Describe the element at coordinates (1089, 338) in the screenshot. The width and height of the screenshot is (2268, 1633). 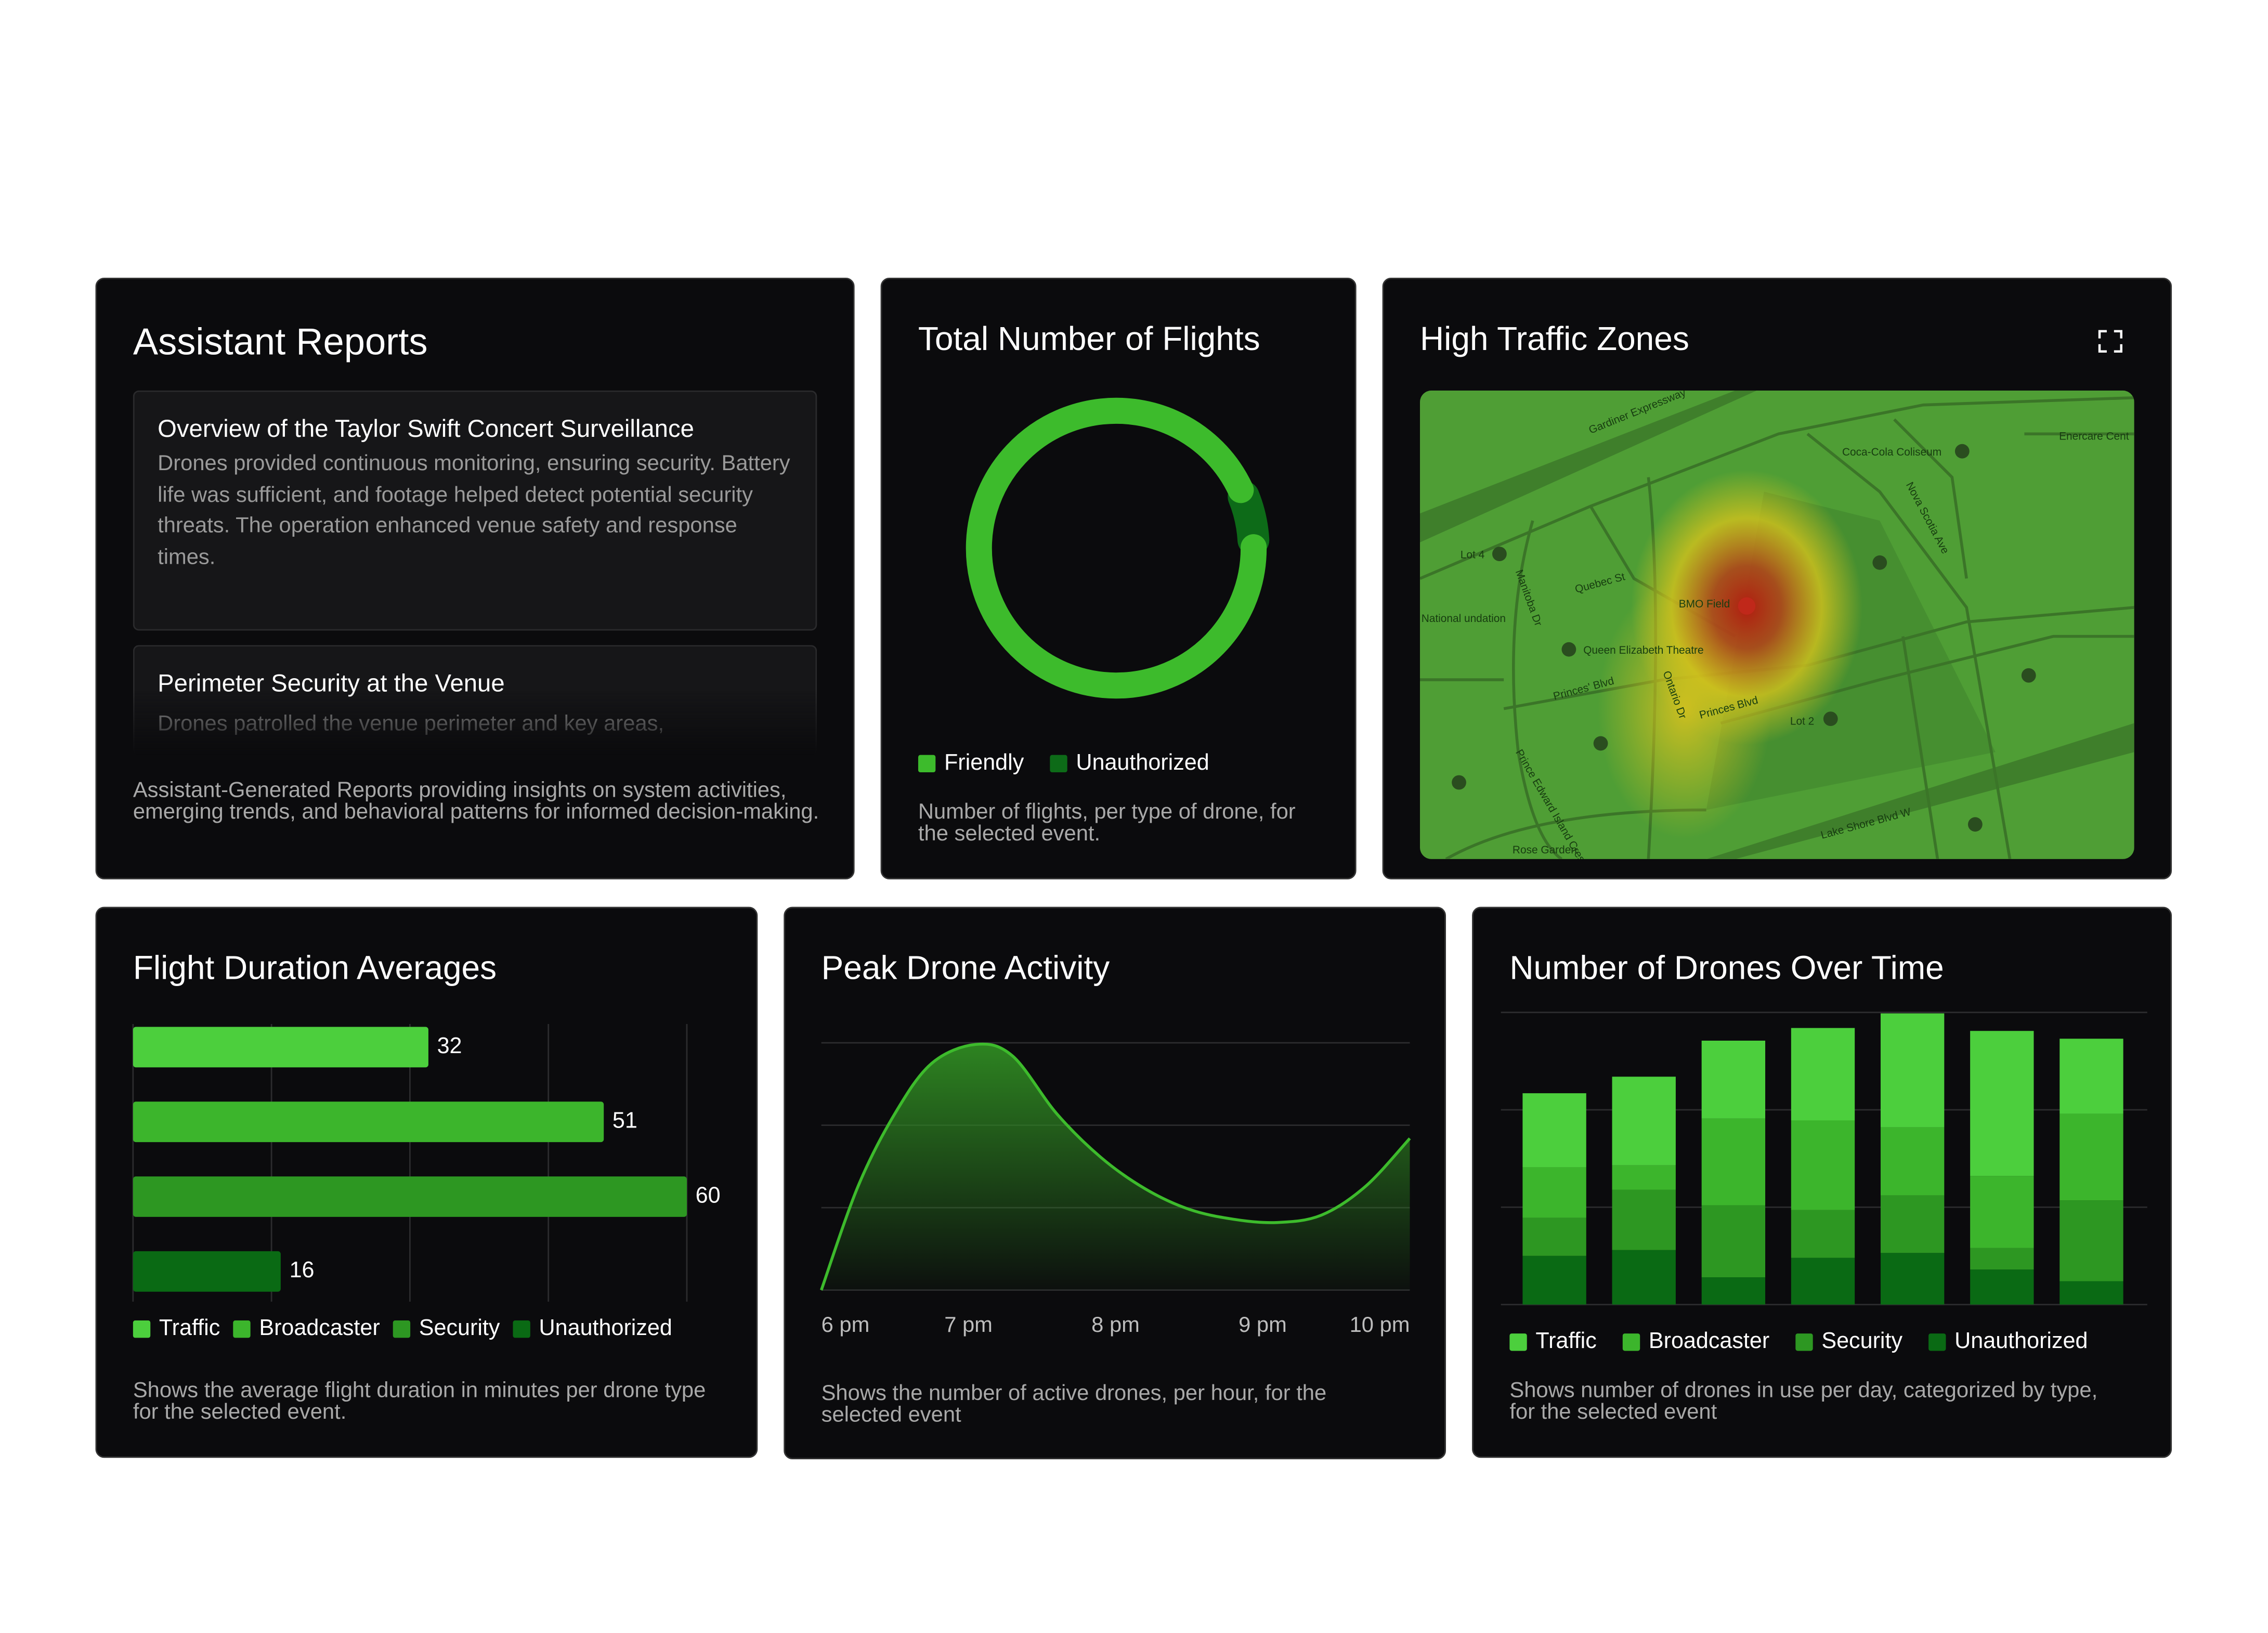
I see `panel-title: Total Number of Flights` at that location.